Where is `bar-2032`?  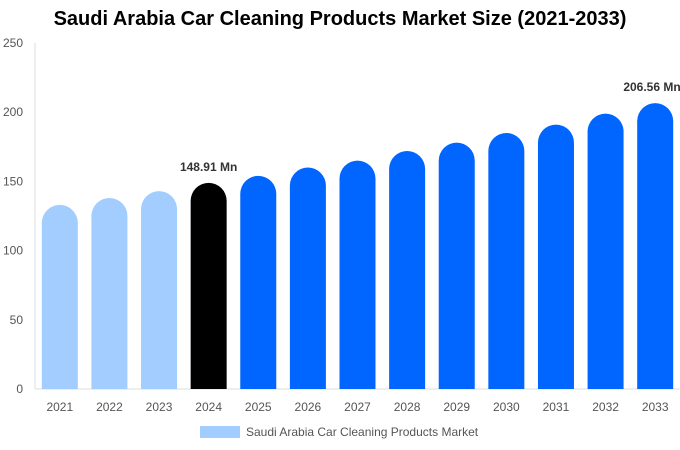
bar-2032 is located at coordinates (605, 251).